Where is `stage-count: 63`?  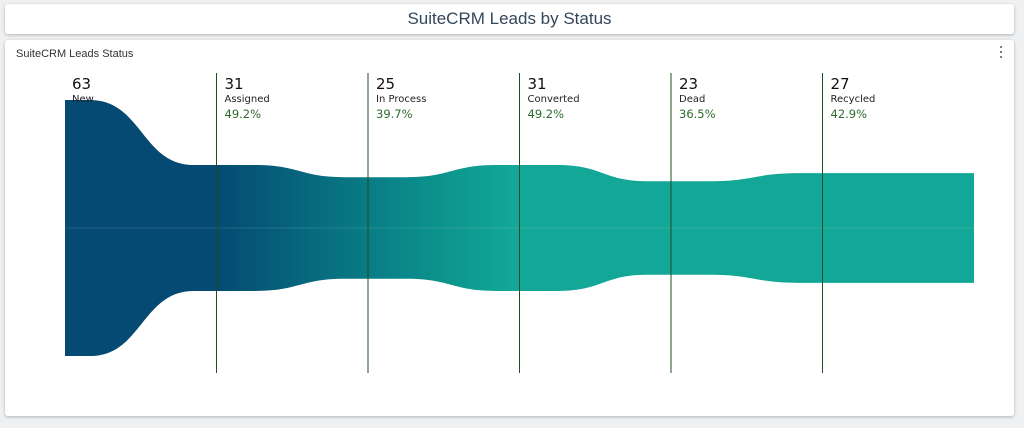 stage-count: 63 is located at coordinates (82, 84).